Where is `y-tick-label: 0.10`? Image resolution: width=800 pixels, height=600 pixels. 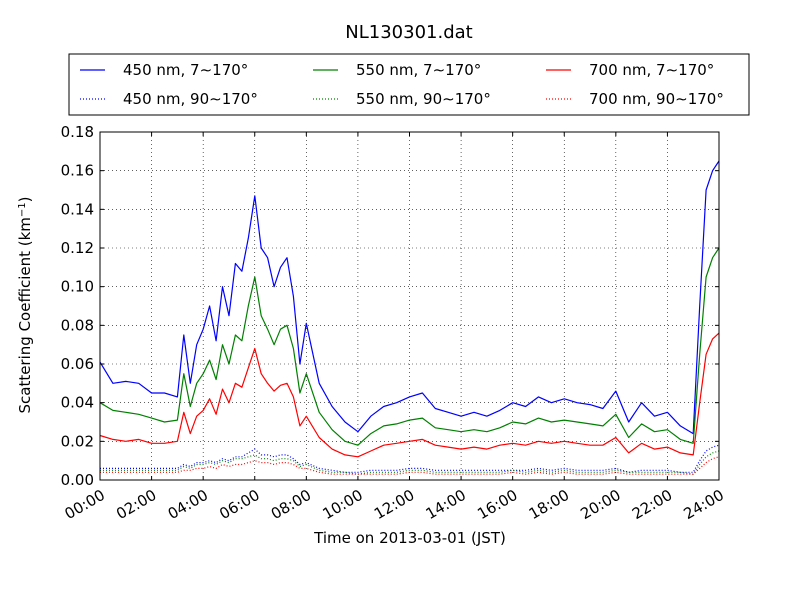
y-tick-label: 0.10 is located at coordinates (77, 287).